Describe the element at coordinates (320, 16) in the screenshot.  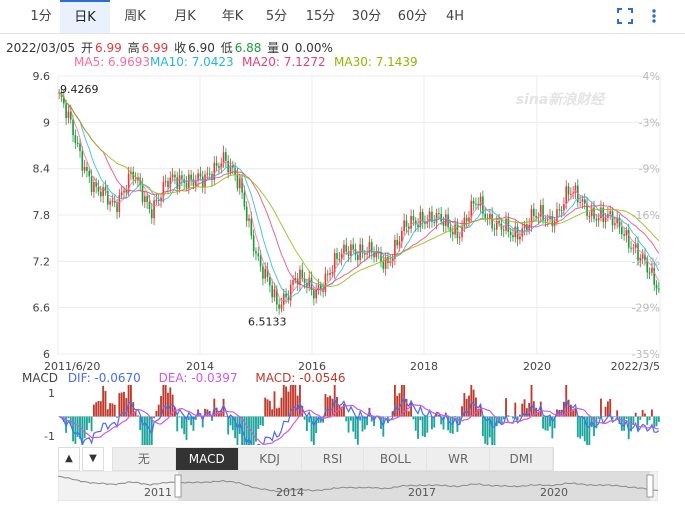
I see `tab-6: 15分` at that location.